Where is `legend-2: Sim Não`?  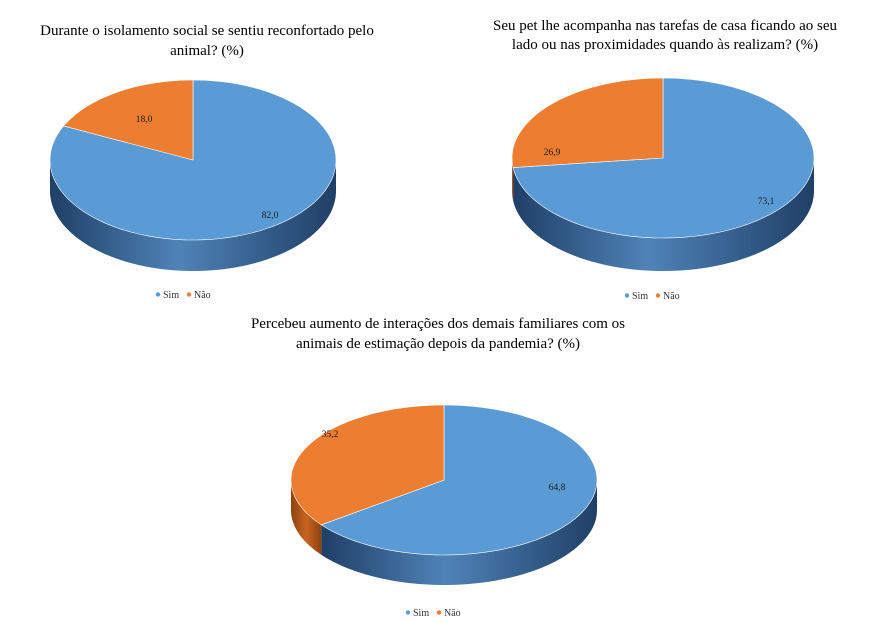
legend-2: Sim Não is located at coordinates (433, 613).